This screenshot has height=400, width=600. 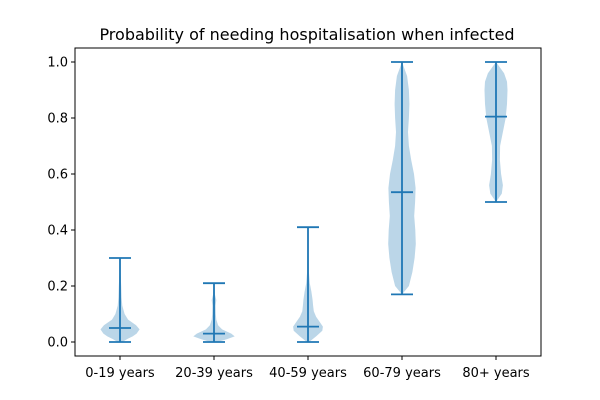 I want to click on y-tick-label: 0.8, so click(x=57, y=119).